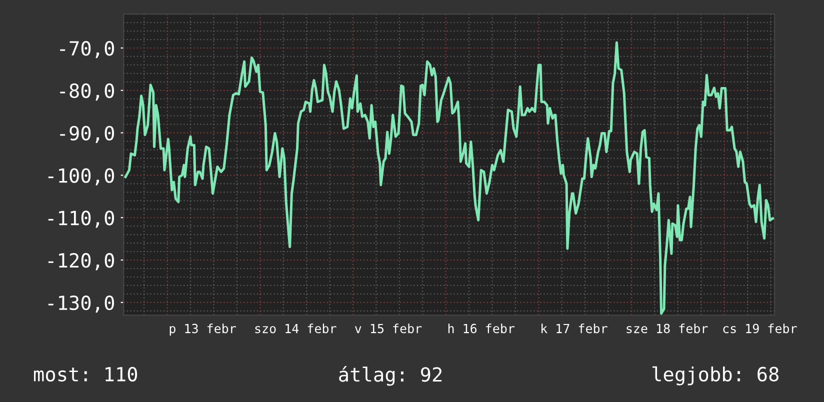 The height and width of the screenshot is (402, 824). I want to click on y-tick-label: -100,0, so click(81, 177).